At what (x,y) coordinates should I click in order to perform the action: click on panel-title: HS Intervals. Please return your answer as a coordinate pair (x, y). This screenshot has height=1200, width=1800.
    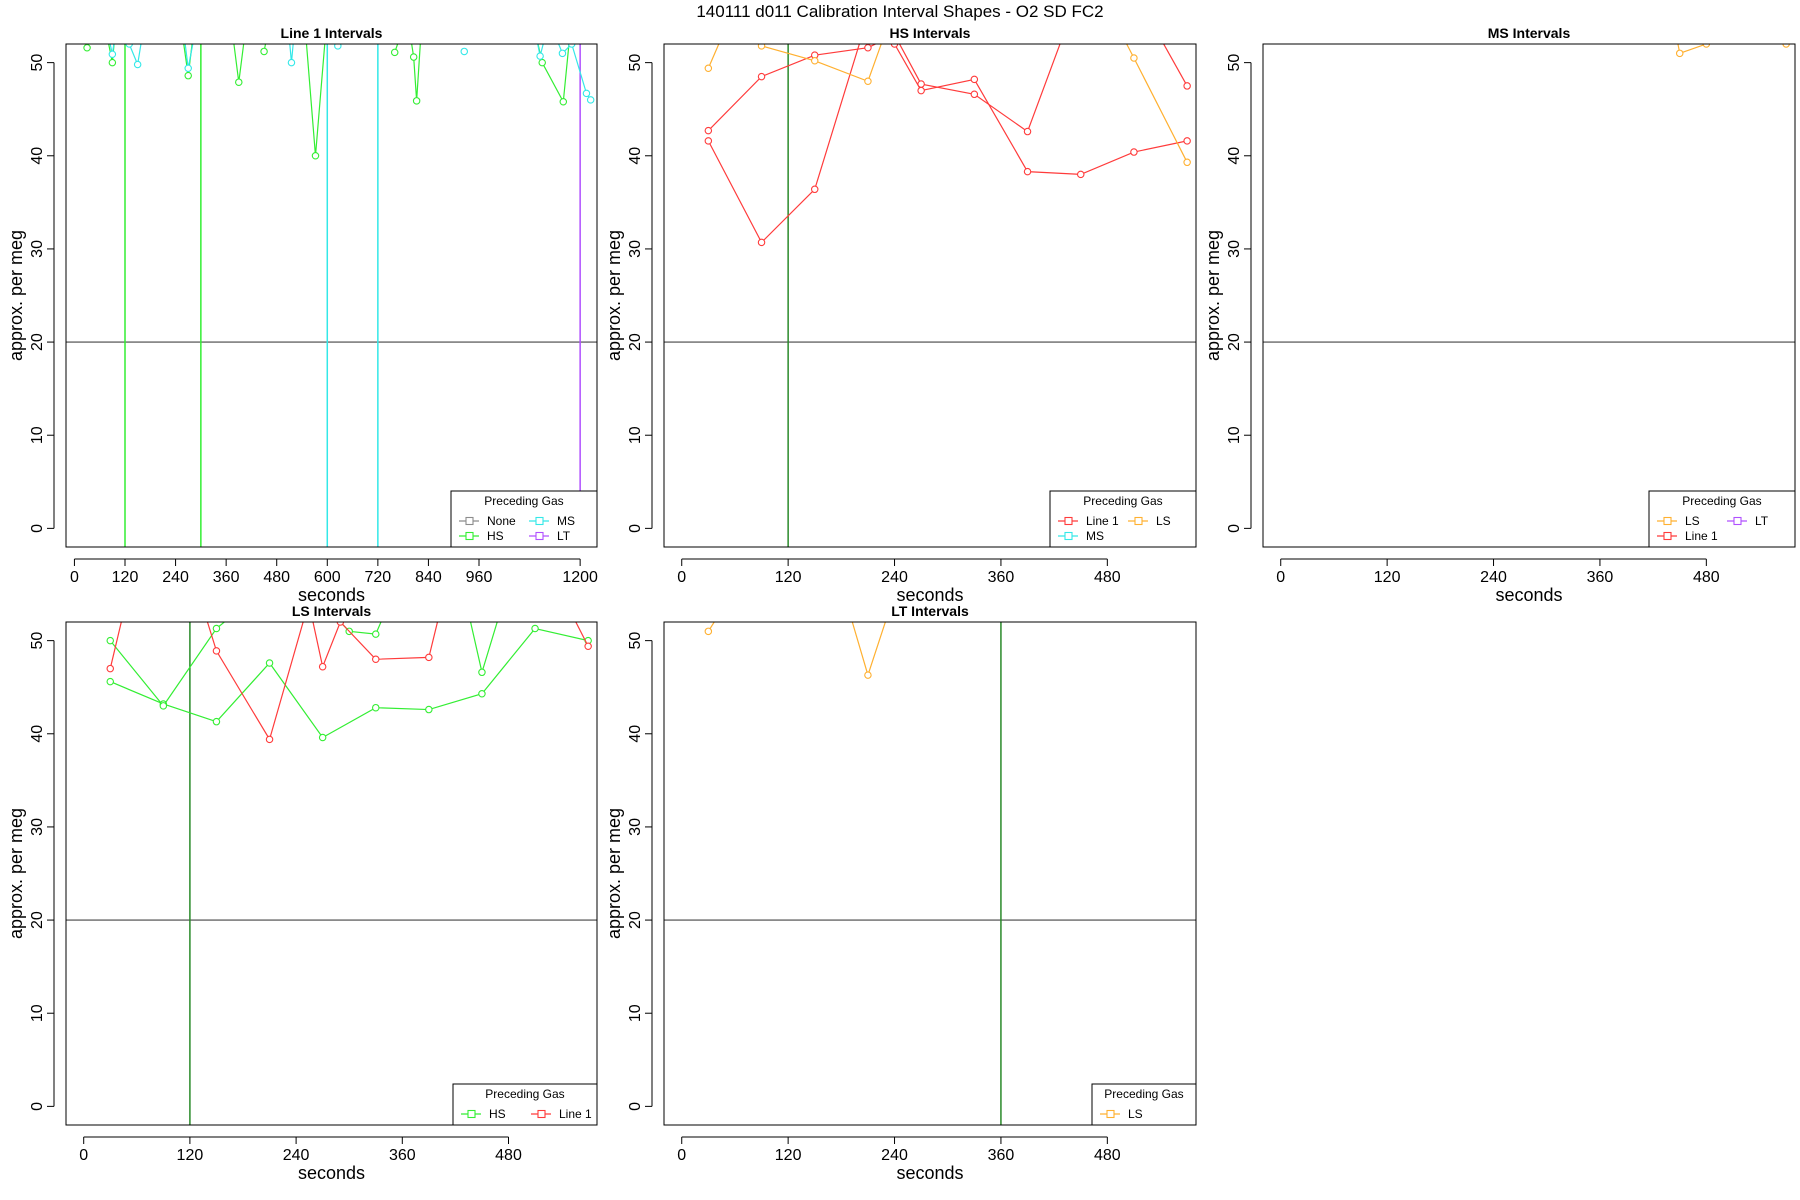
    Looking at the image, I should click on (930, 33).